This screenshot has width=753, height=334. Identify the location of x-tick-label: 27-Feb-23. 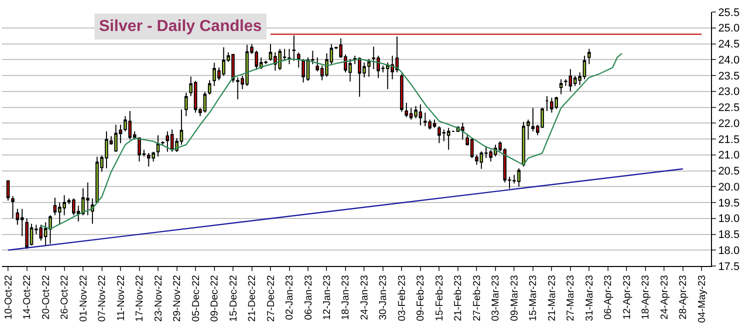
(477, 298).